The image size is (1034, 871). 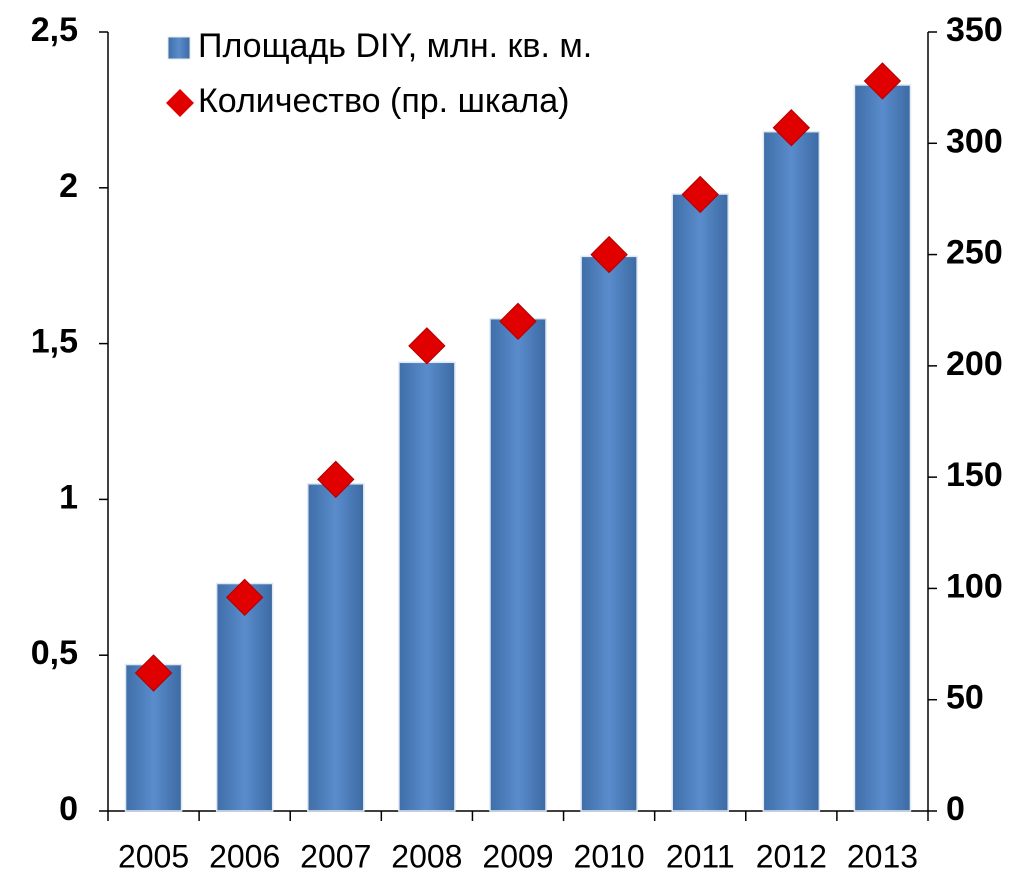 What do you see at coordinates (974, 141) in the screenshot?
I see `y2-tick-label: 300` at bounding box center [974, 141].